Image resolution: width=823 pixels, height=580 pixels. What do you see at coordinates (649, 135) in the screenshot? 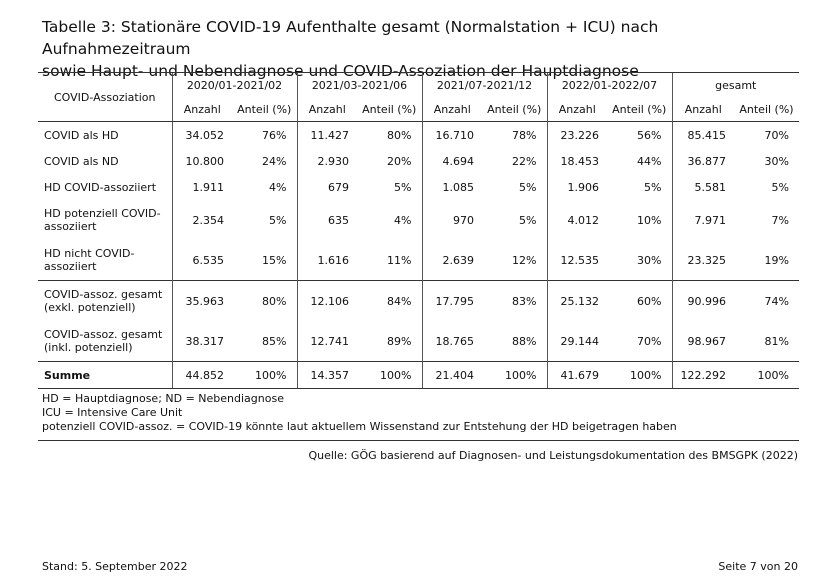
I see `cell-share: 56%` at bounding box center [649, 135].